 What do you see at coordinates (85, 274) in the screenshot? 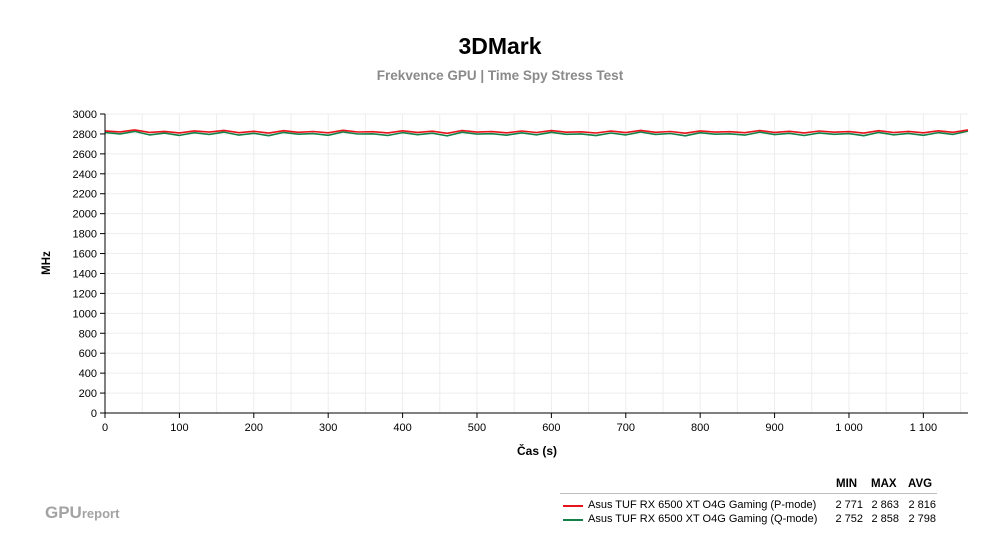
I see `y-tick-label: 1400` at bounding box center [85, 274].